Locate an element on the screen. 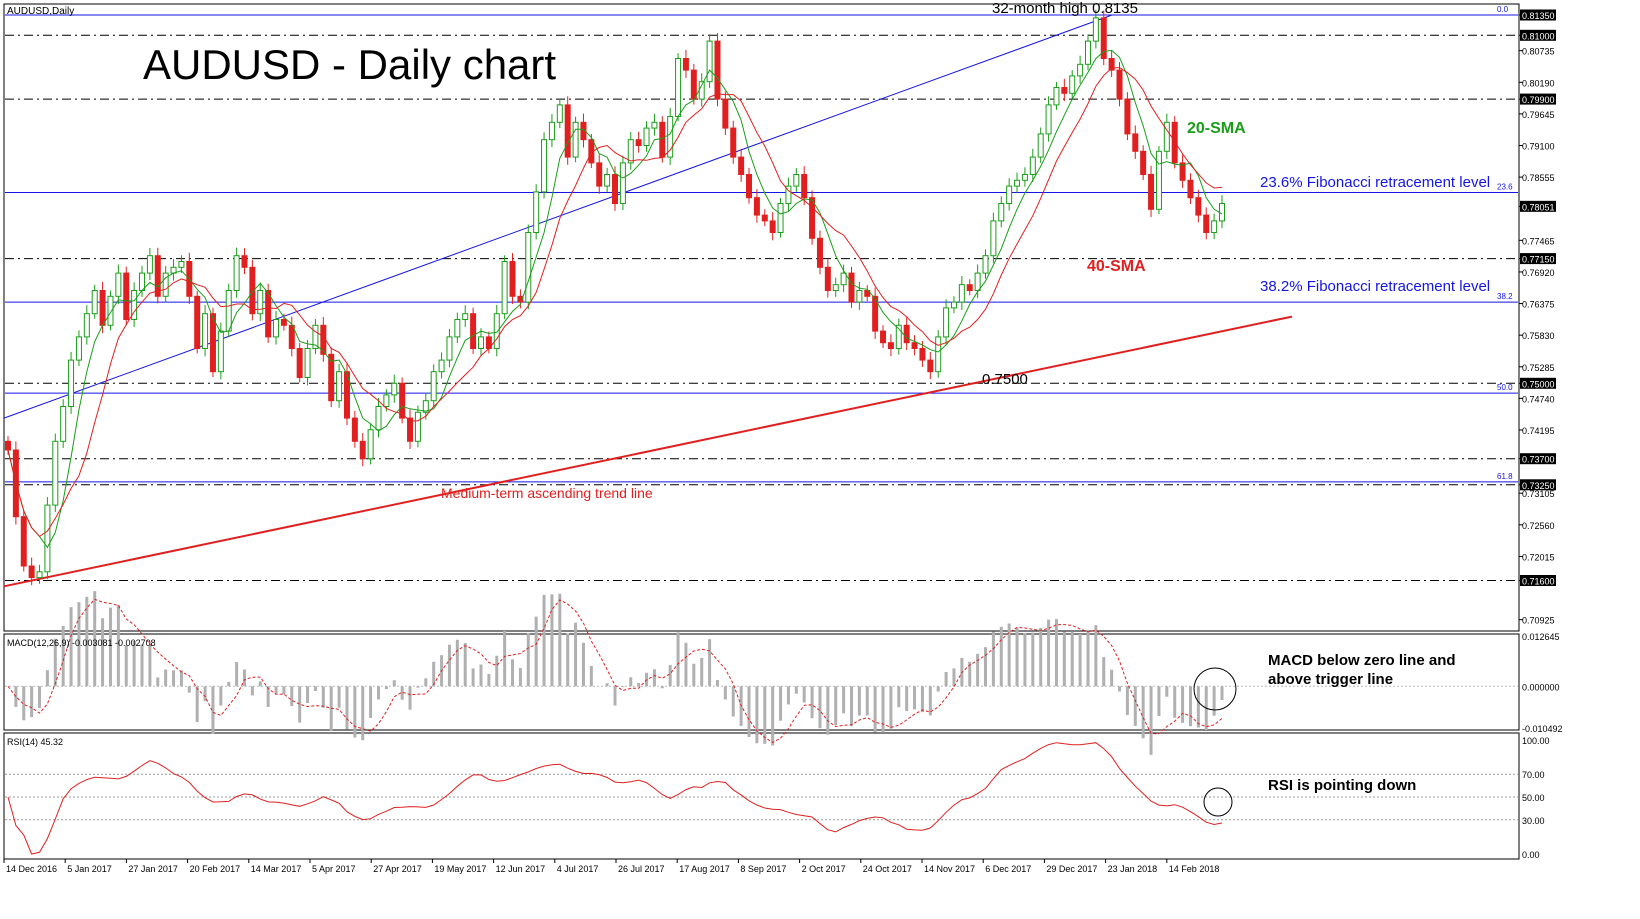 The width and height of the screenshot is (1640, 919). price-tag-label: 0.73250 is located at coordinates (1538, 486).